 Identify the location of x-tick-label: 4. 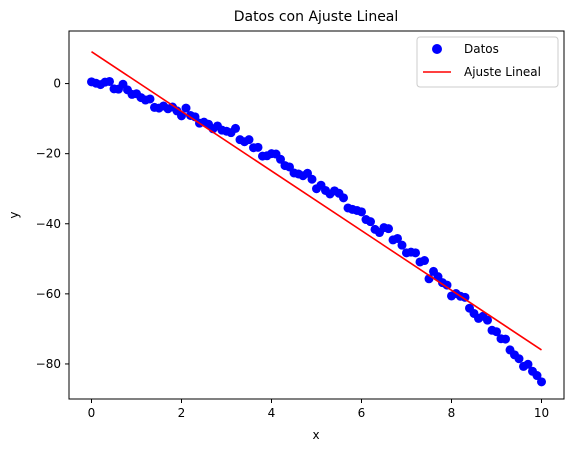
(272, 413).